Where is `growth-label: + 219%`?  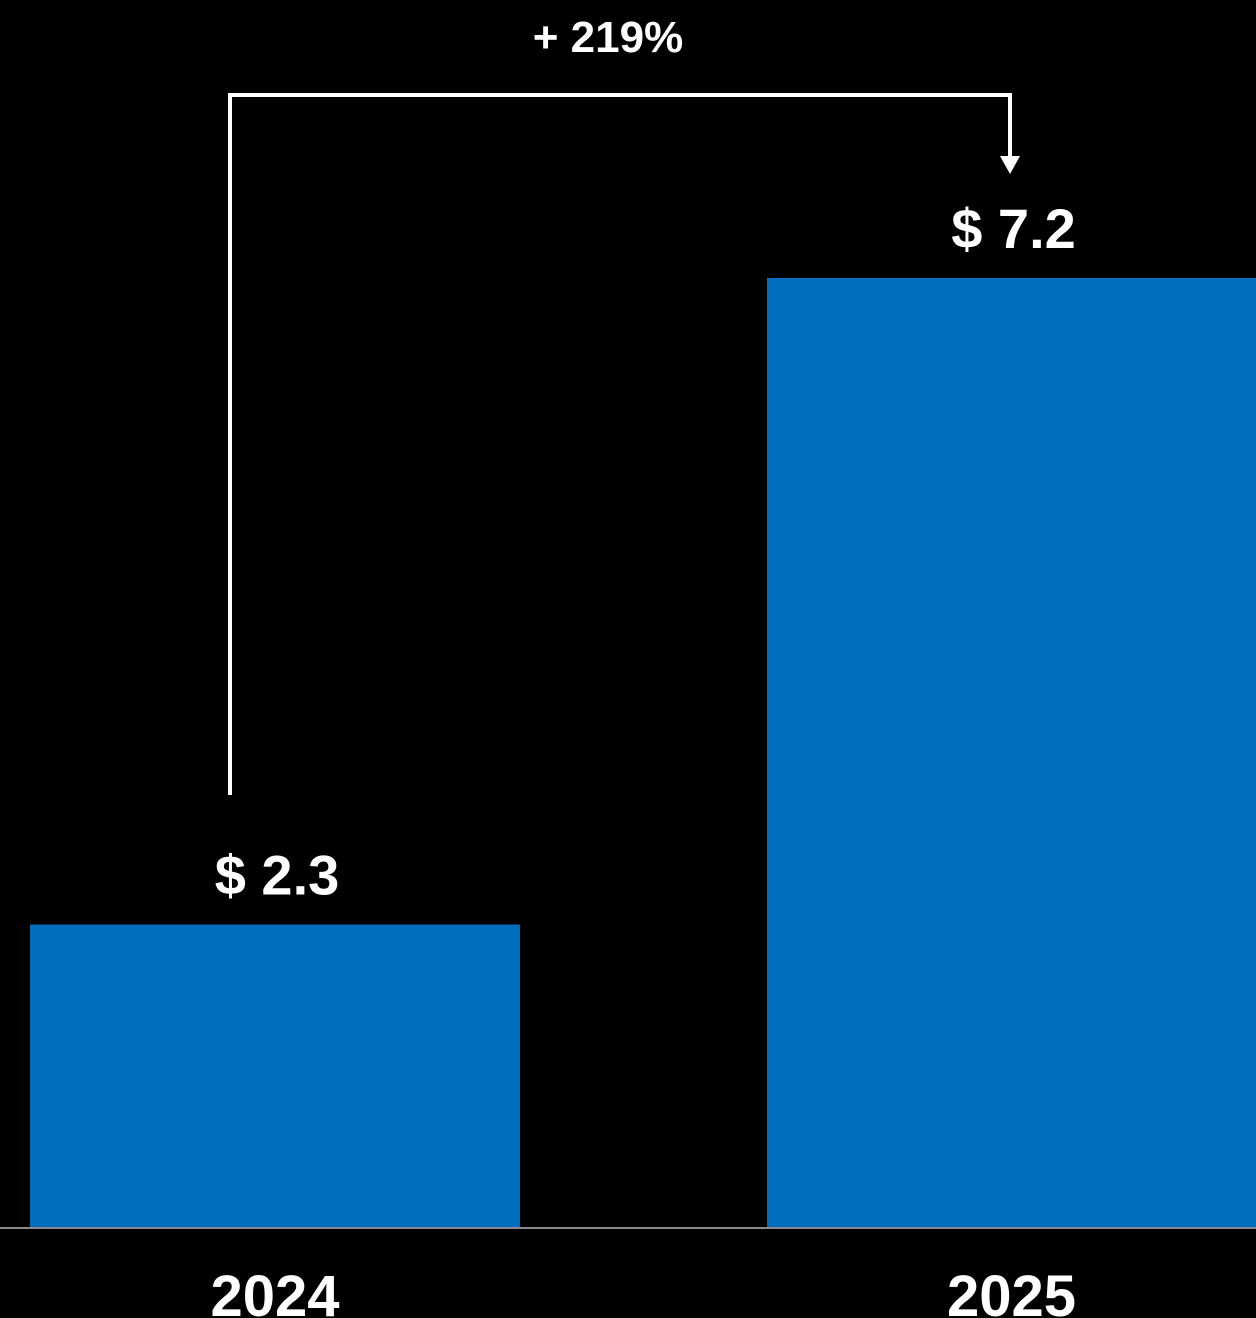 growth-label: + 219% is located at coordinates (608, 37).